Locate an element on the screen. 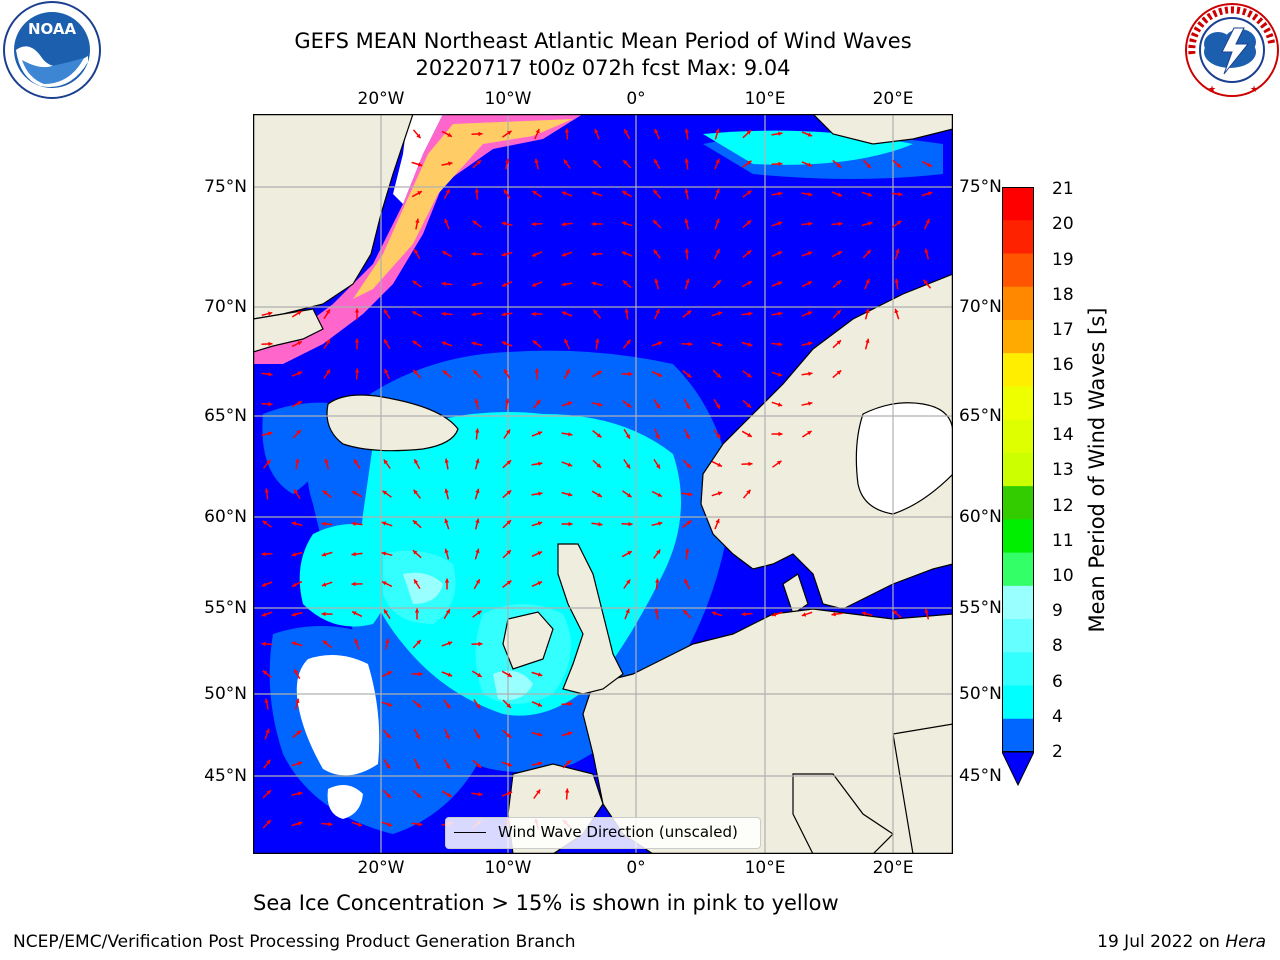  lat-tick-right: 60°N is located at coordinates (980, 517).